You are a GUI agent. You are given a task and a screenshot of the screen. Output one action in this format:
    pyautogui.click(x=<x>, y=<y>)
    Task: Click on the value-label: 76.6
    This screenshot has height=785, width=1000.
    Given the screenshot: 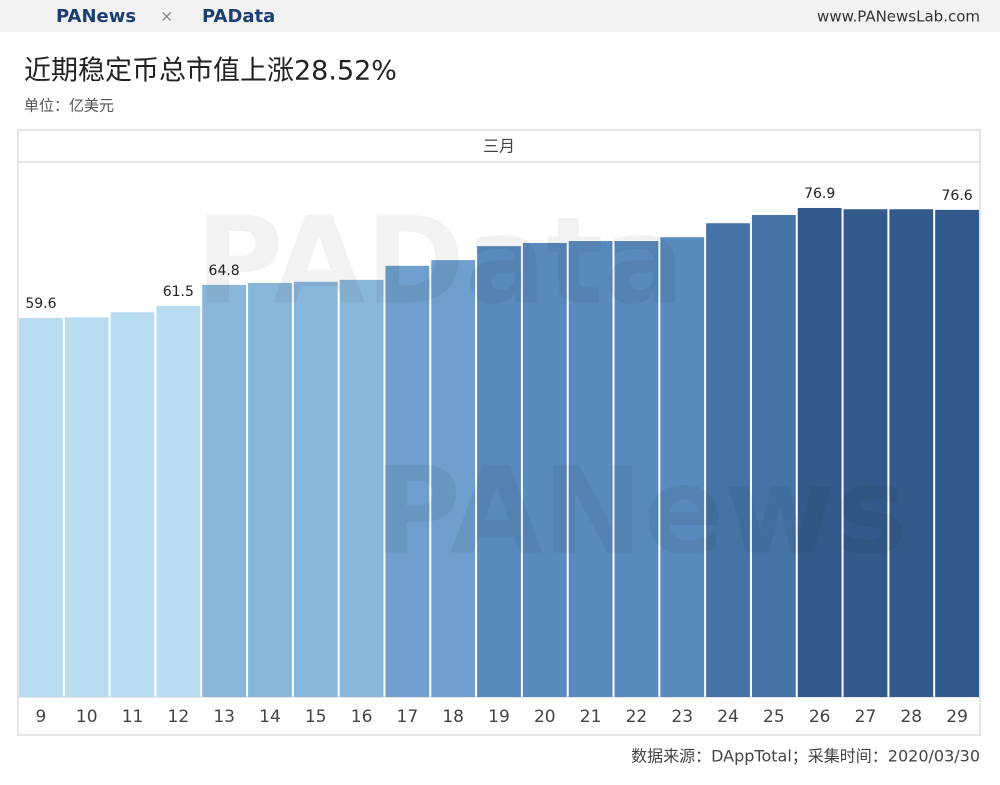 What is the action you would take?
    pyautogui.click(x=957, y=196)
    